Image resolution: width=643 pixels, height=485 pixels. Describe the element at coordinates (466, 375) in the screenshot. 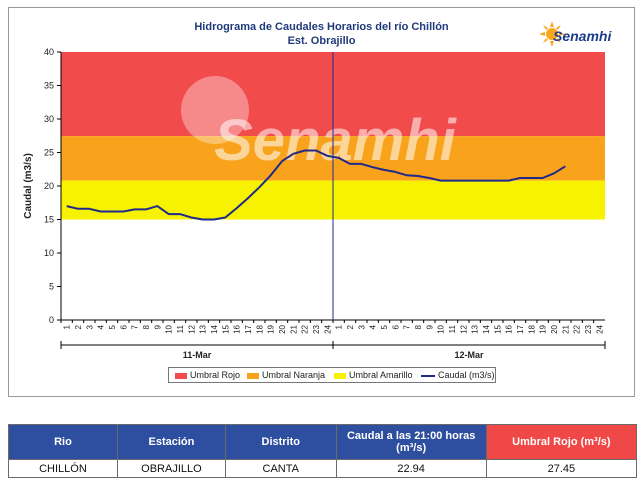

I see `legend-label-caudal: Caudal (m3/s)` at that location.